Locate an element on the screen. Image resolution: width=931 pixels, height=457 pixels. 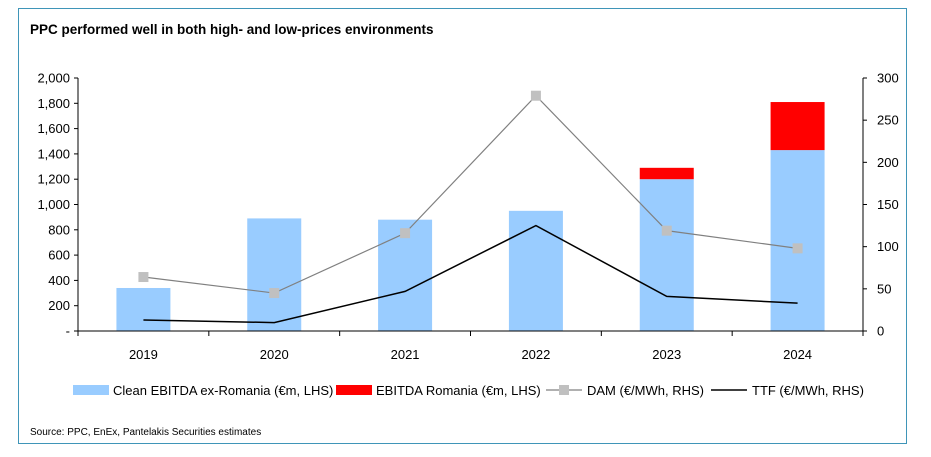
bar-ebitda-romania-2023 is located at coordinates (666, 173).